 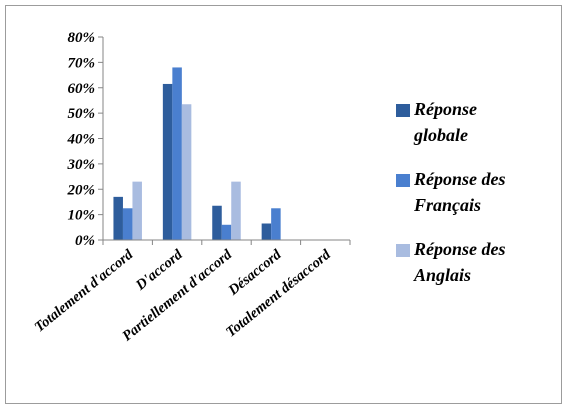 I want to click on legend-label: Anglais, so click(x=443, y=275).